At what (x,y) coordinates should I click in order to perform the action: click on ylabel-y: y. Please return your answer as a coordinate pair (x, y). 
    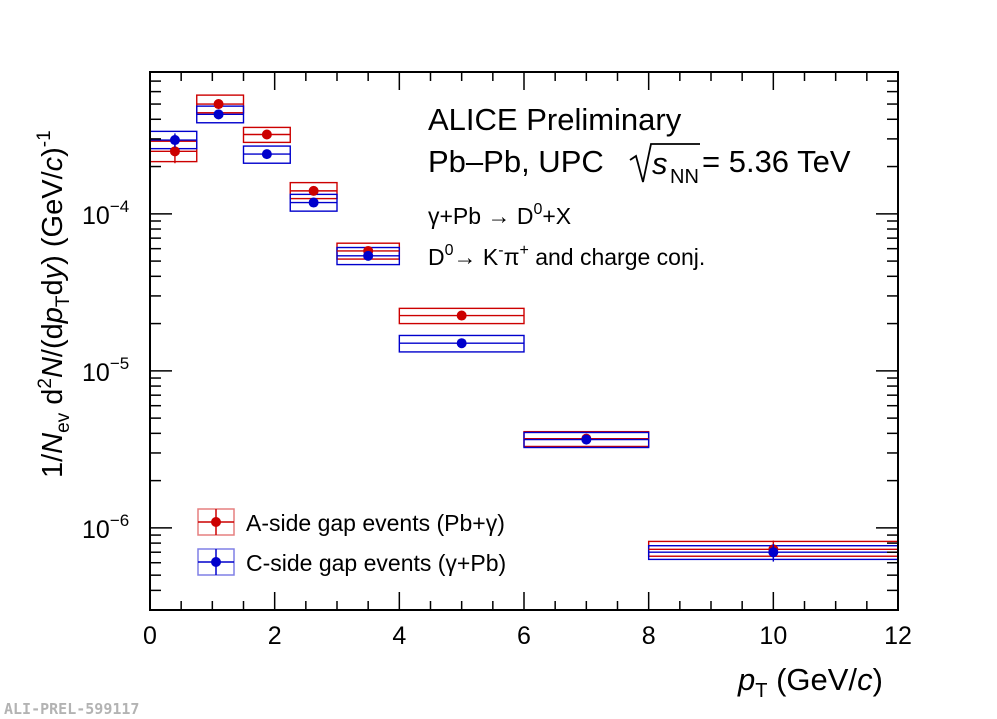
    Looking at the image, I should click on (53, 272).